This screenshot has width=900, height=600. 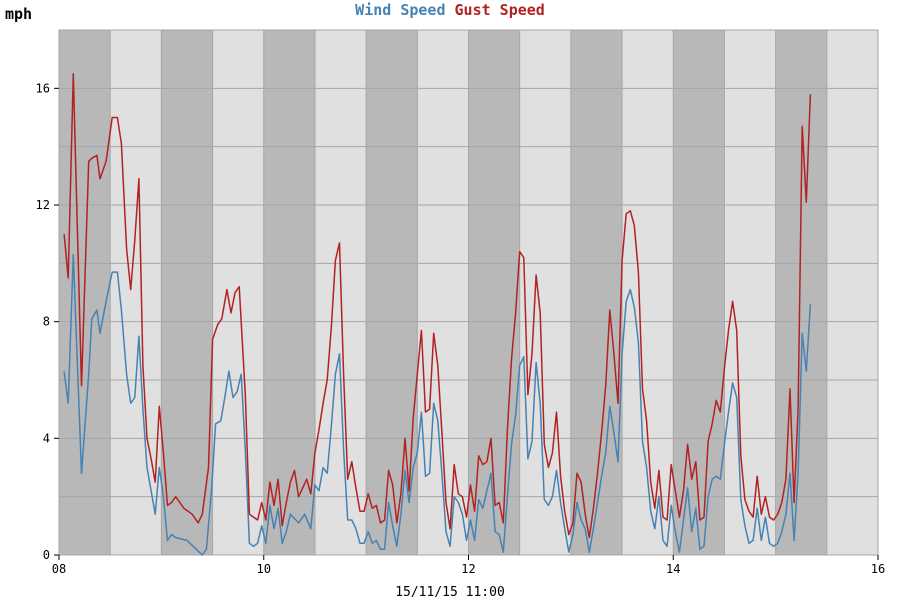 What do you see at coordinates (878, 569) in the screenshot?
I see `x-tick-label: 16` at bounding box center [878, 569].